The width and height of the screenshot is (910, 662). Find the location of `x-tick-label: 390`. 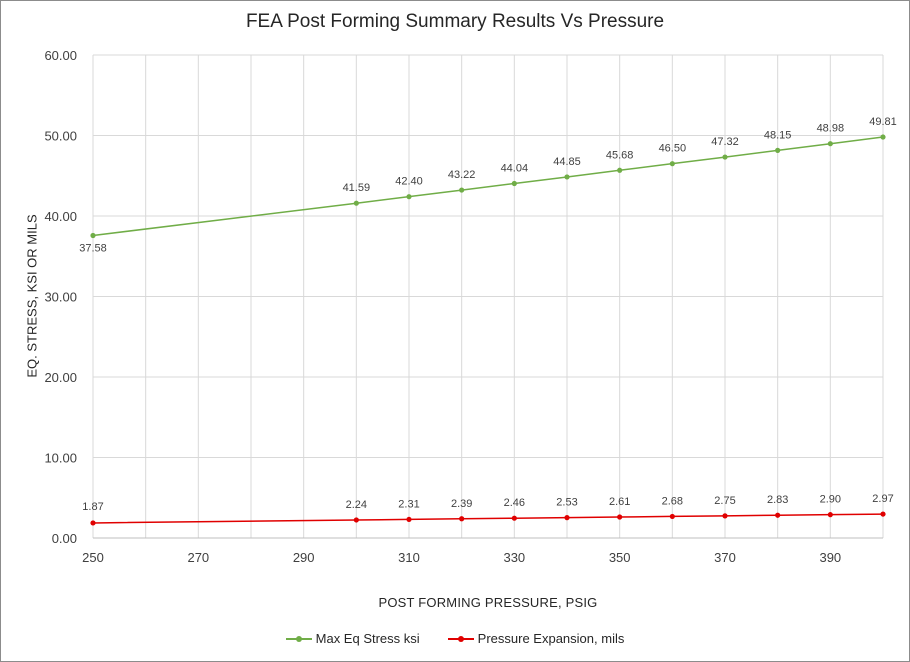

x-tick-label: 390 is located at coordinates (830, 557).